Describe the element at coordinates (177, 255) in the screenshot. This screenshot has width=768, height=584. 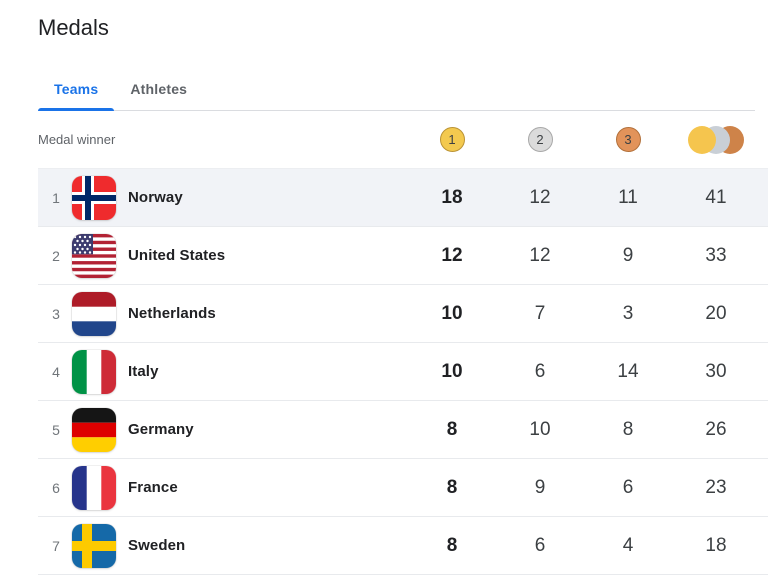
I see `country-name: United States` at that location.